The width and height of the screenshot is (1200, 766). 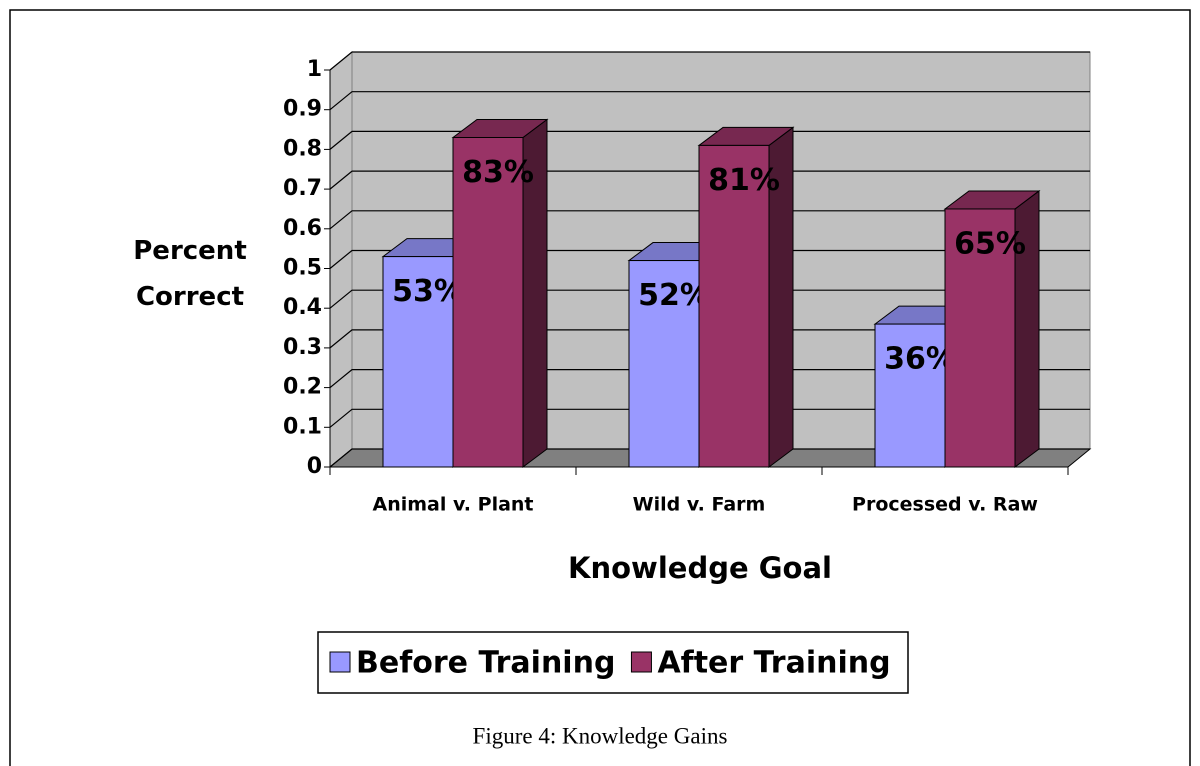 What do you see at coordinates (314, 69) in the screenshot?
I see `y-tick-label: 1` at bounding box center [314, 69].